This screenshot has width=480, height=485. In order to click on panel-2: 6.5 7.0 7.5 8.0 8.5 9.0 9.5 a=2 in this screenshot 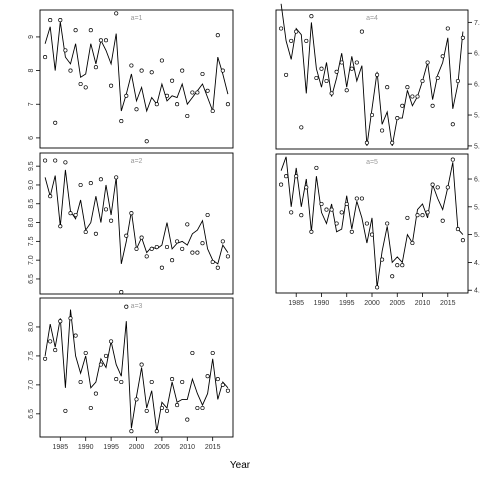, I will do `click(131, 223)`.